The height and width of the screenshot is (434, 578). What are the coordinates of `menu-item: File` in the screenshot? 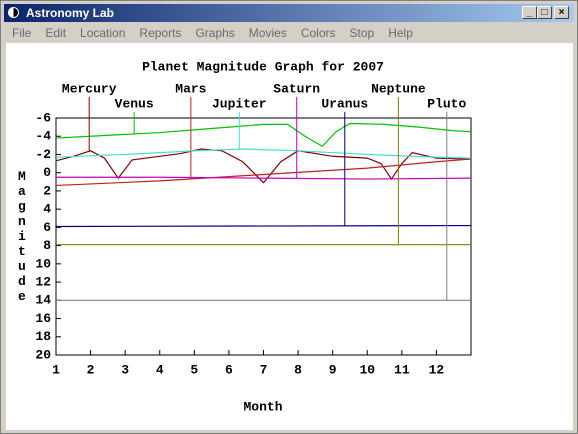 It's located at (22, 33).